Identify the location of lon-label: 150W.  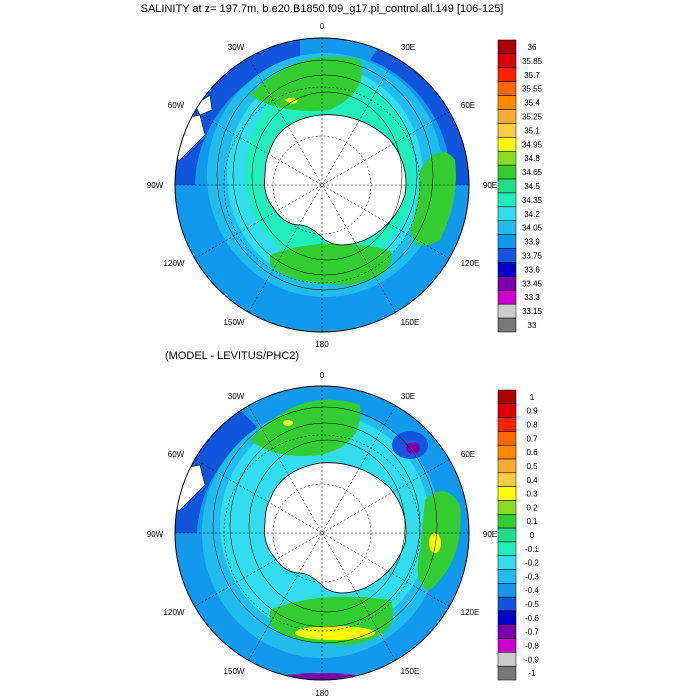
(234, 671).